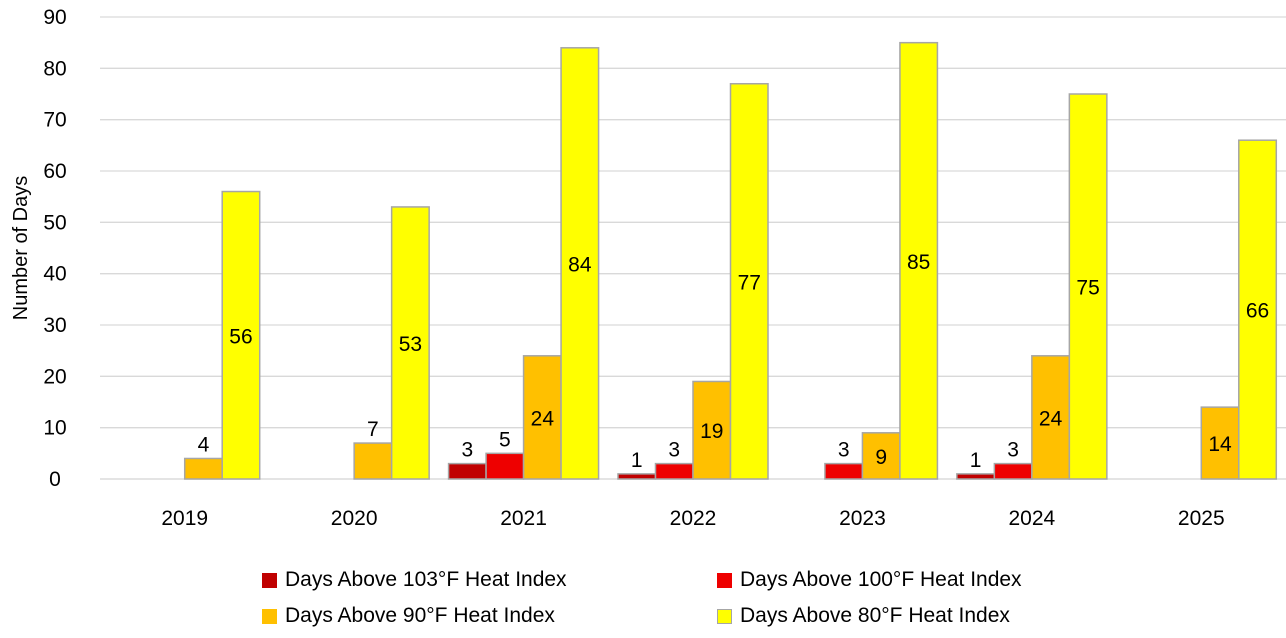  I want to click on data-label: 85, so click(918, 262).